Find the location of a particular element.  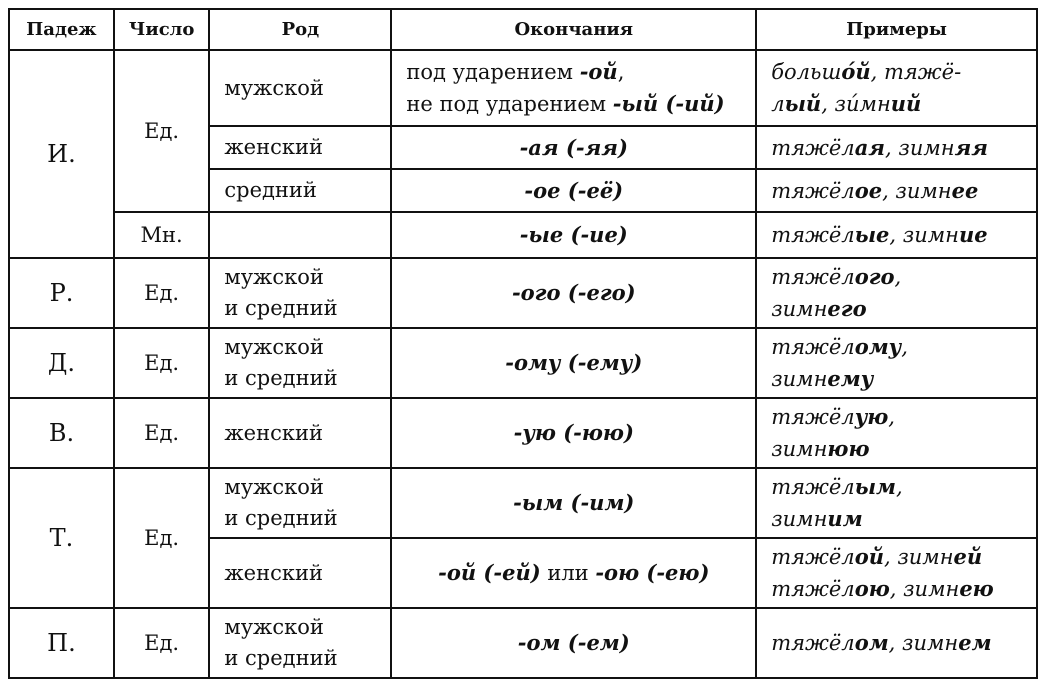

ending-text: о́й is located at coordinates (856, 71).